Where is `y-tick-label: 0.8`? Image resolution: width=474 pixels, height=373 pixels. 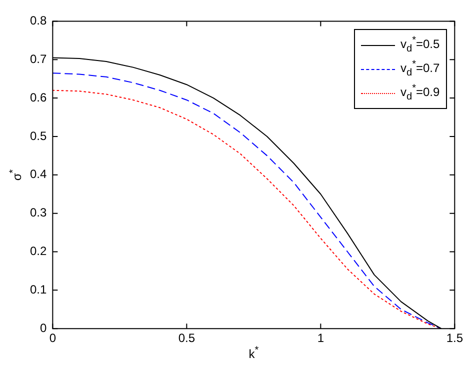 y-tick-label: 0.8 is located at coordinates (38, 21).